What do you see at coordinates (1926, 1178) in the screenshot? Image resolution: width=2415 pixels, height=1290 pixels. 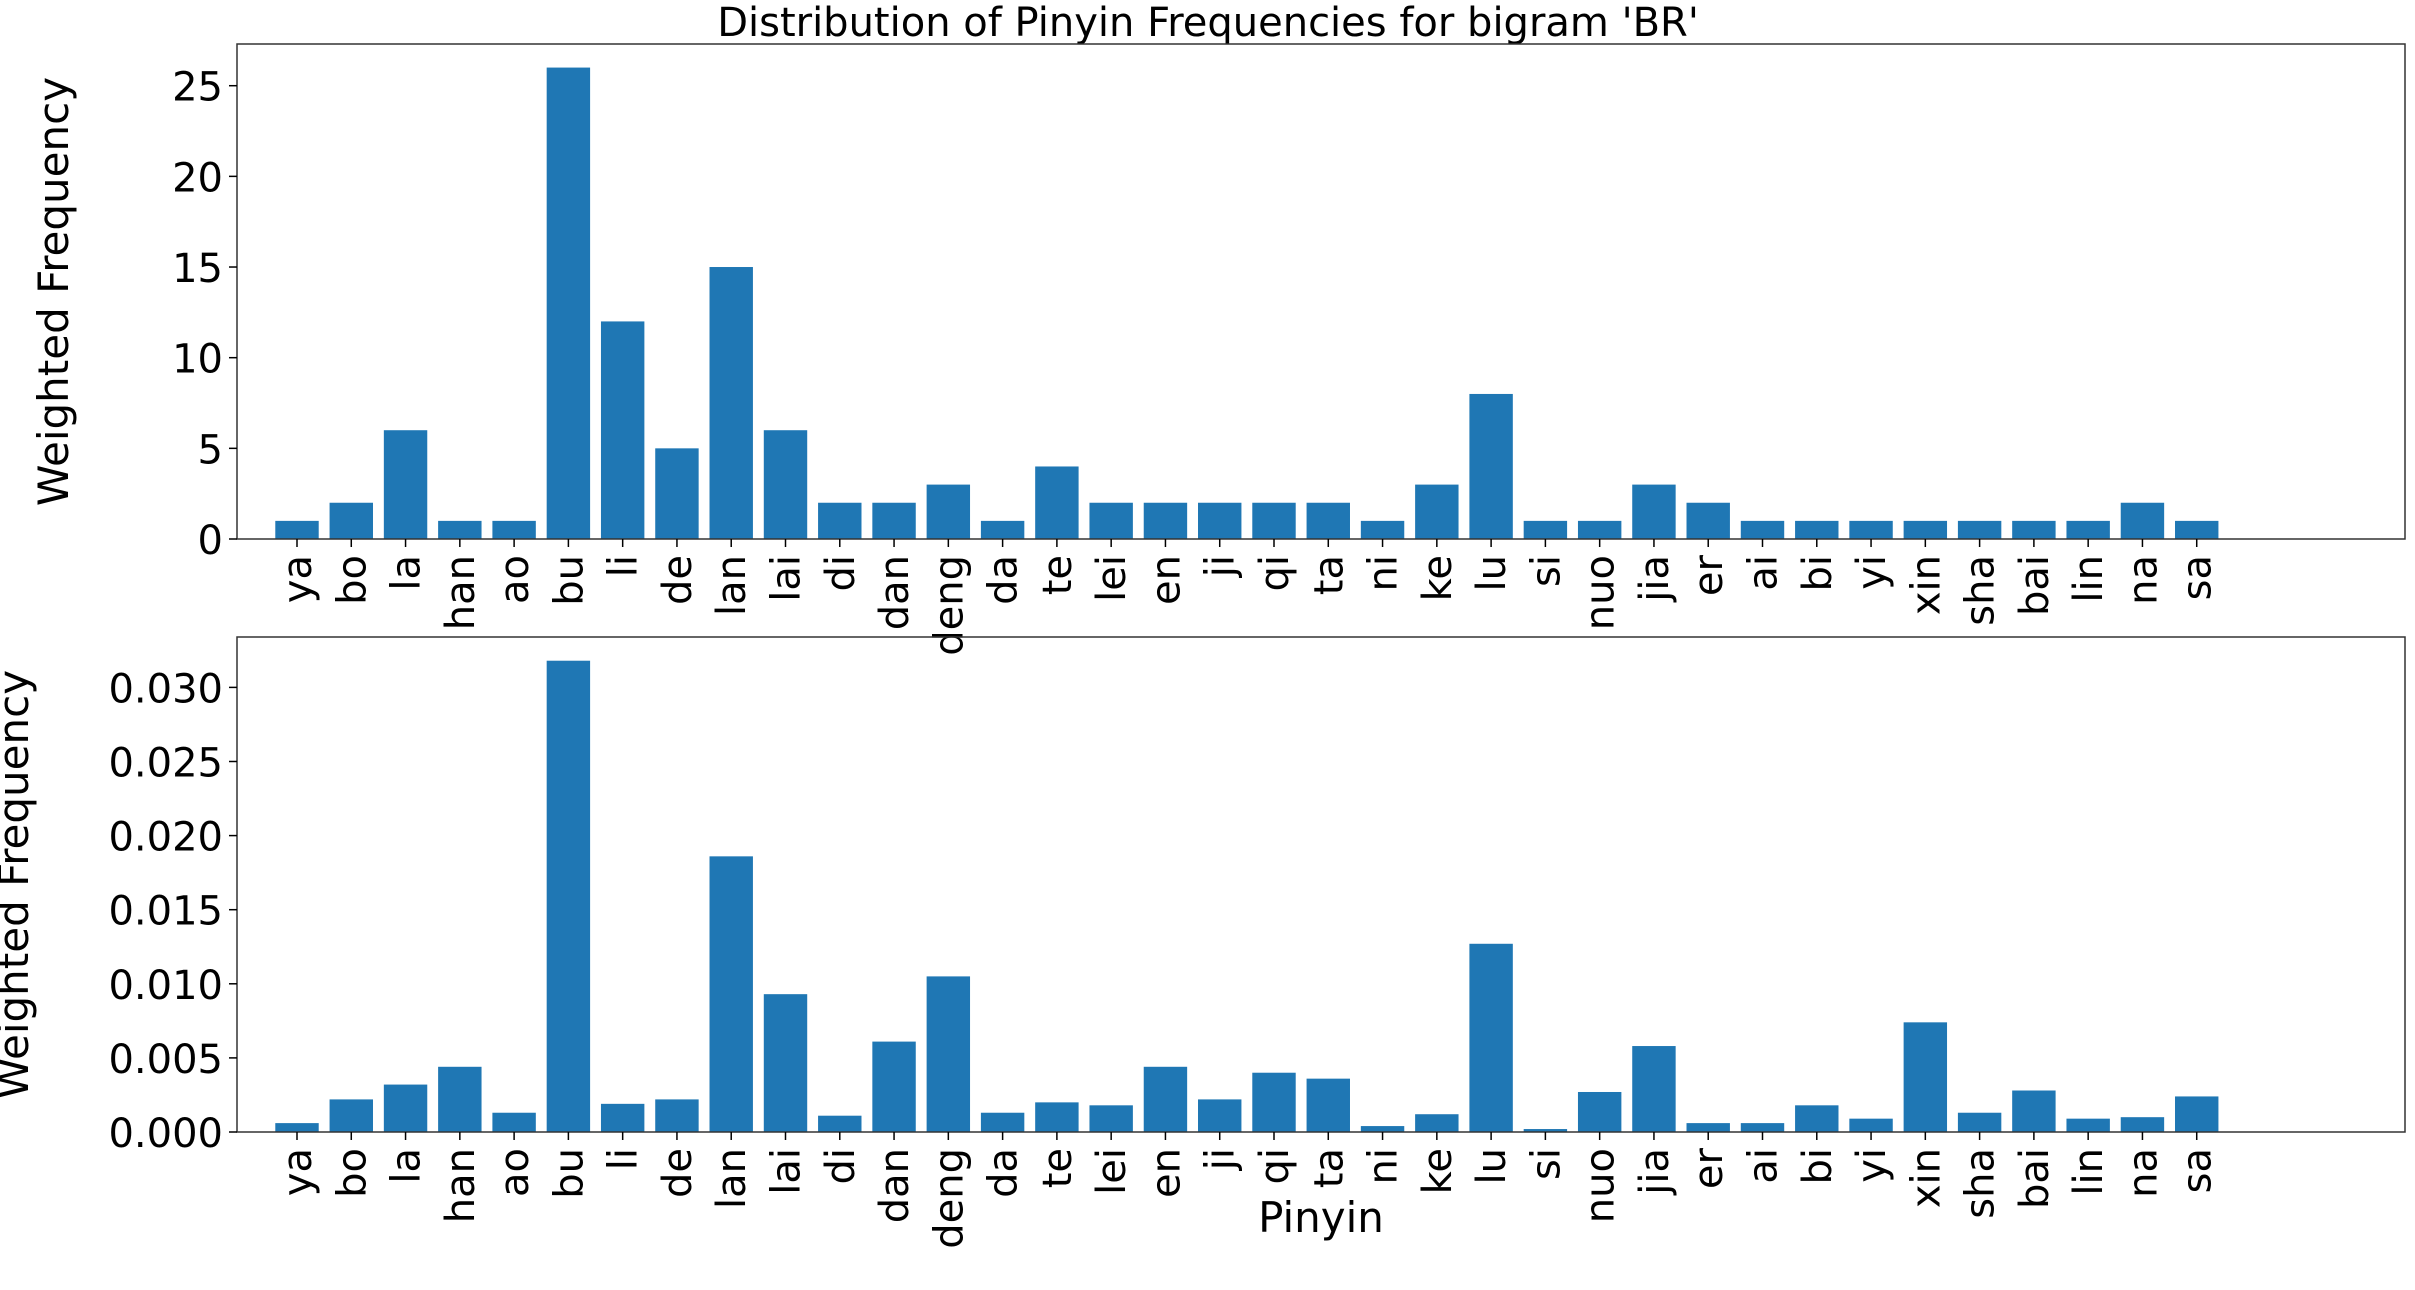 I see `x-tick-label: xin` at bounding box center [1926, 1178].